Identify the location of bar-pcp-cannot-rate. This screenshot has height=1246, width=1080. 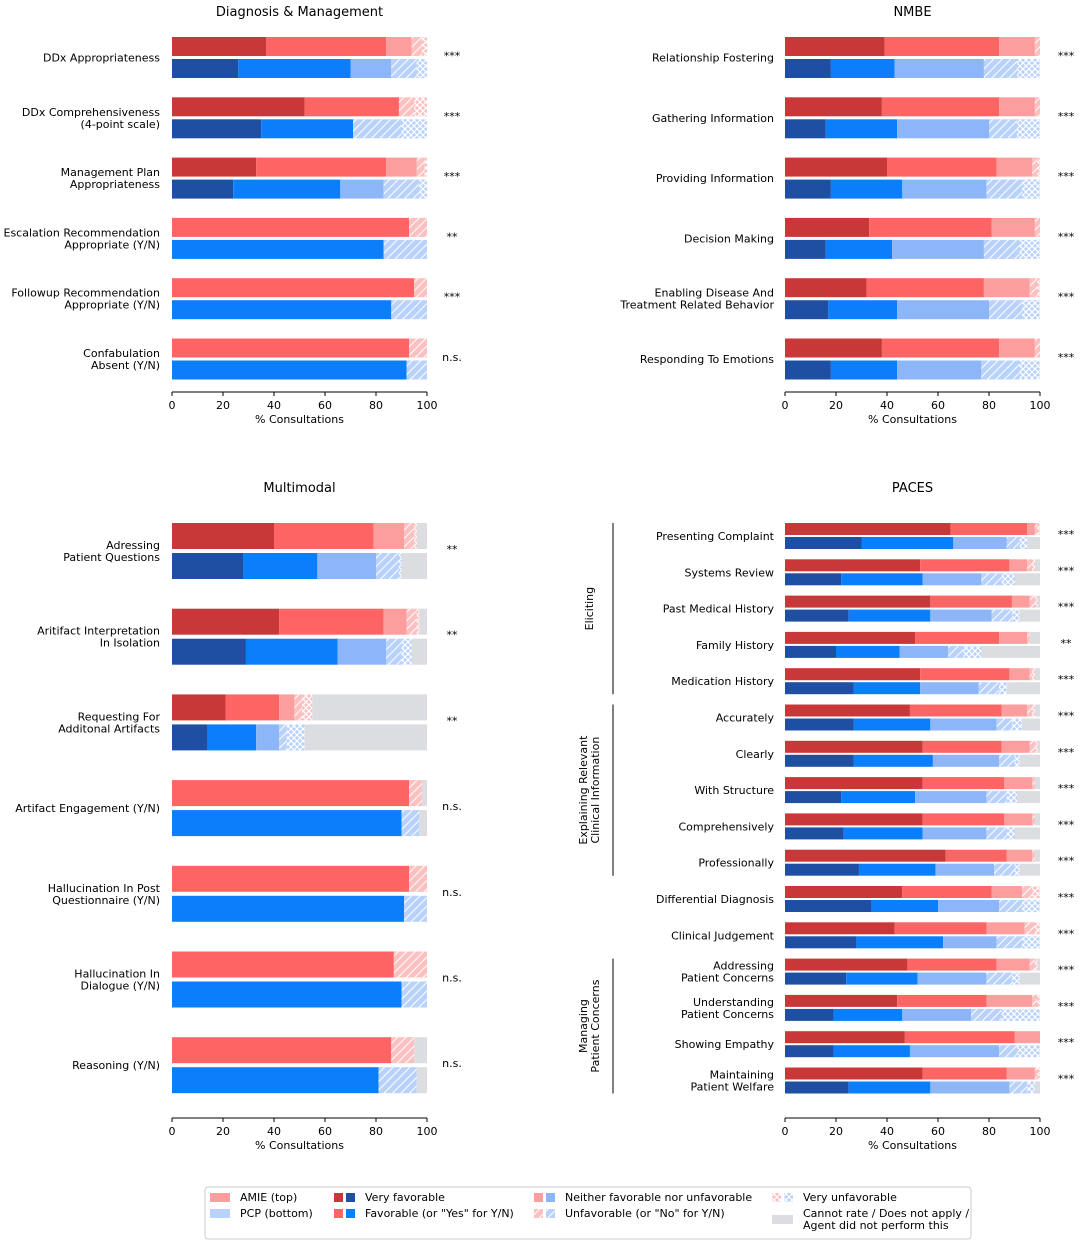
(1027, 579).